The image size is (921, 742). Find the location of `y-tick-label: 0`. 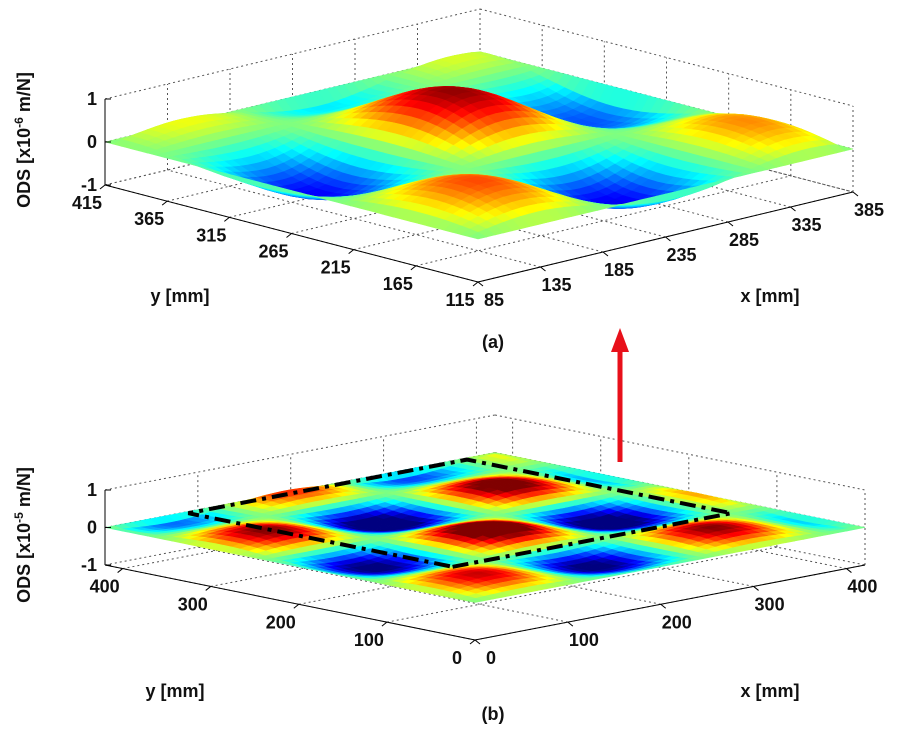

y-tick-label: 0 is located at coordinates (457, 658).